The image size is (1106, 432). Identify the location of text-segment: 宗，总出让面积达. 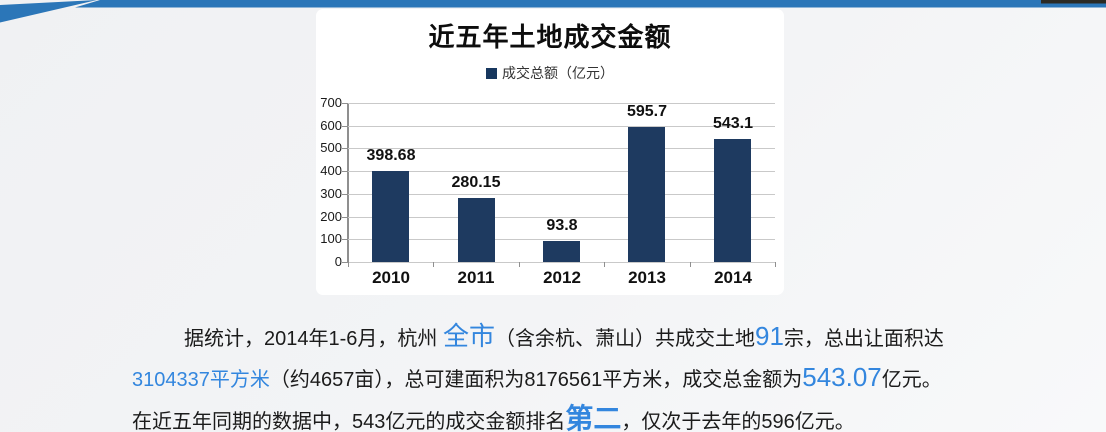
(863, 339).